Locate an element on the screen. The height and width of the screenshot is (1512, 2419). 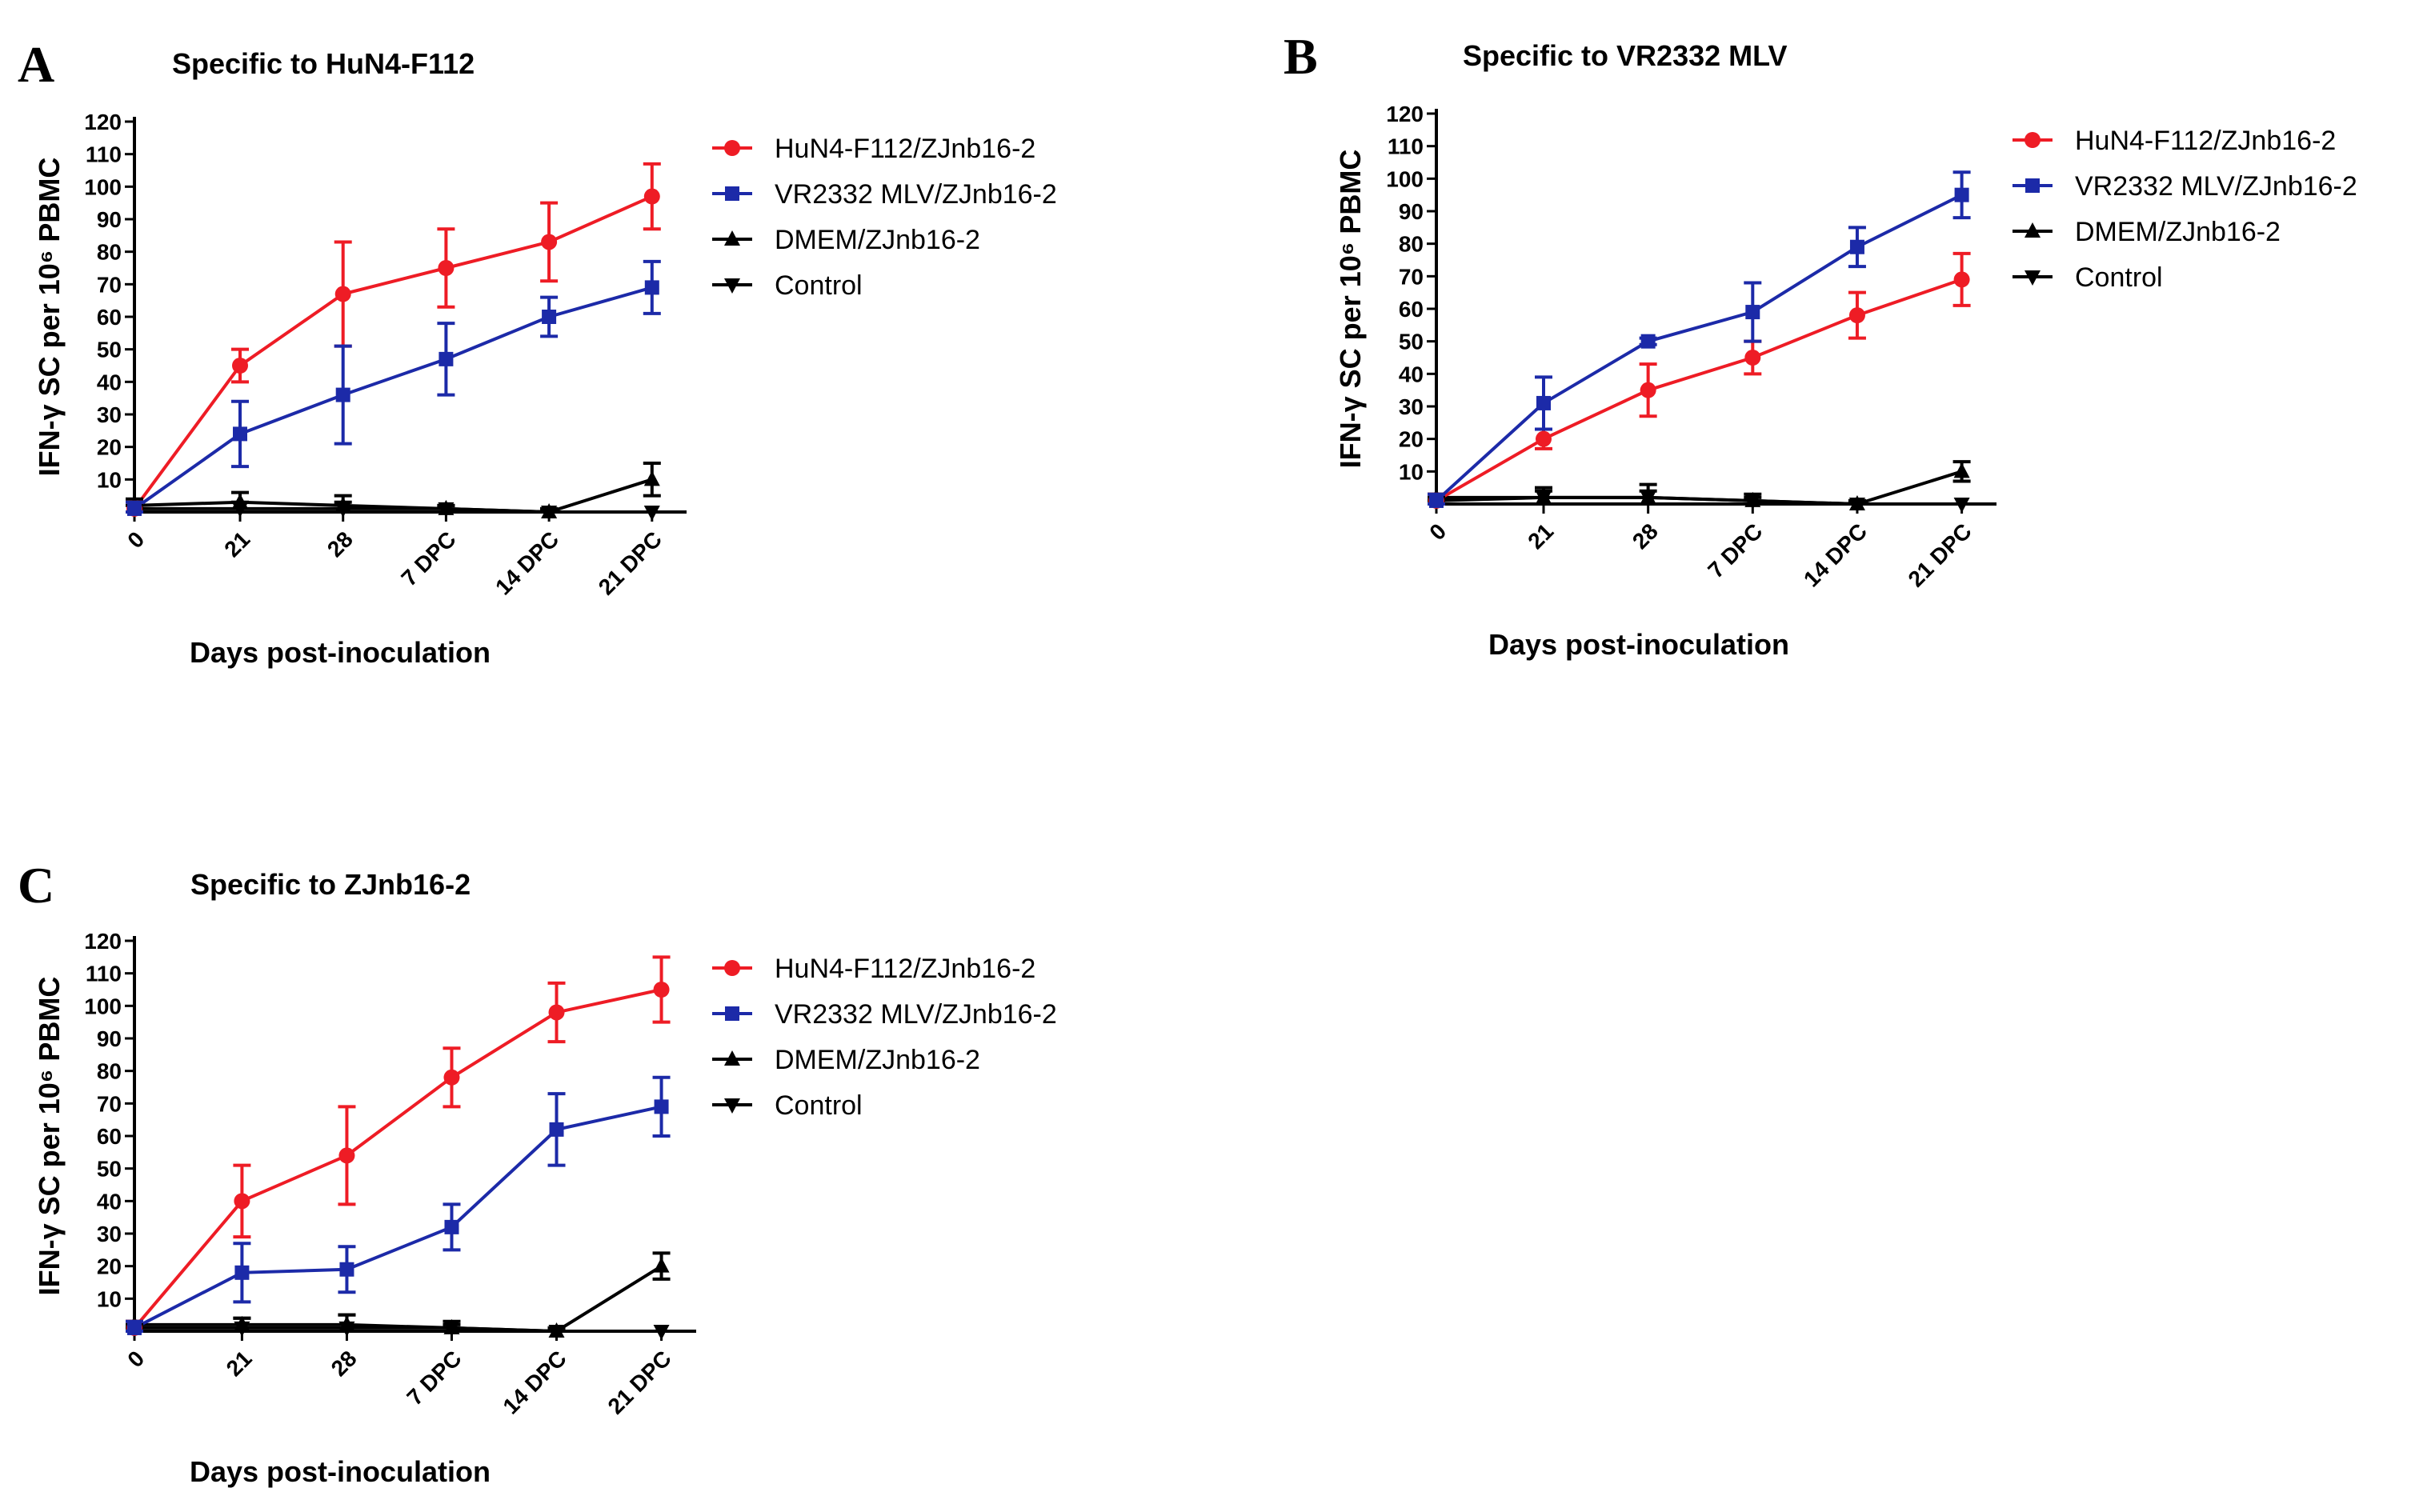
legend-item: HuN4-F112/ZJnb16-2 is located at coordinates (874, 149).